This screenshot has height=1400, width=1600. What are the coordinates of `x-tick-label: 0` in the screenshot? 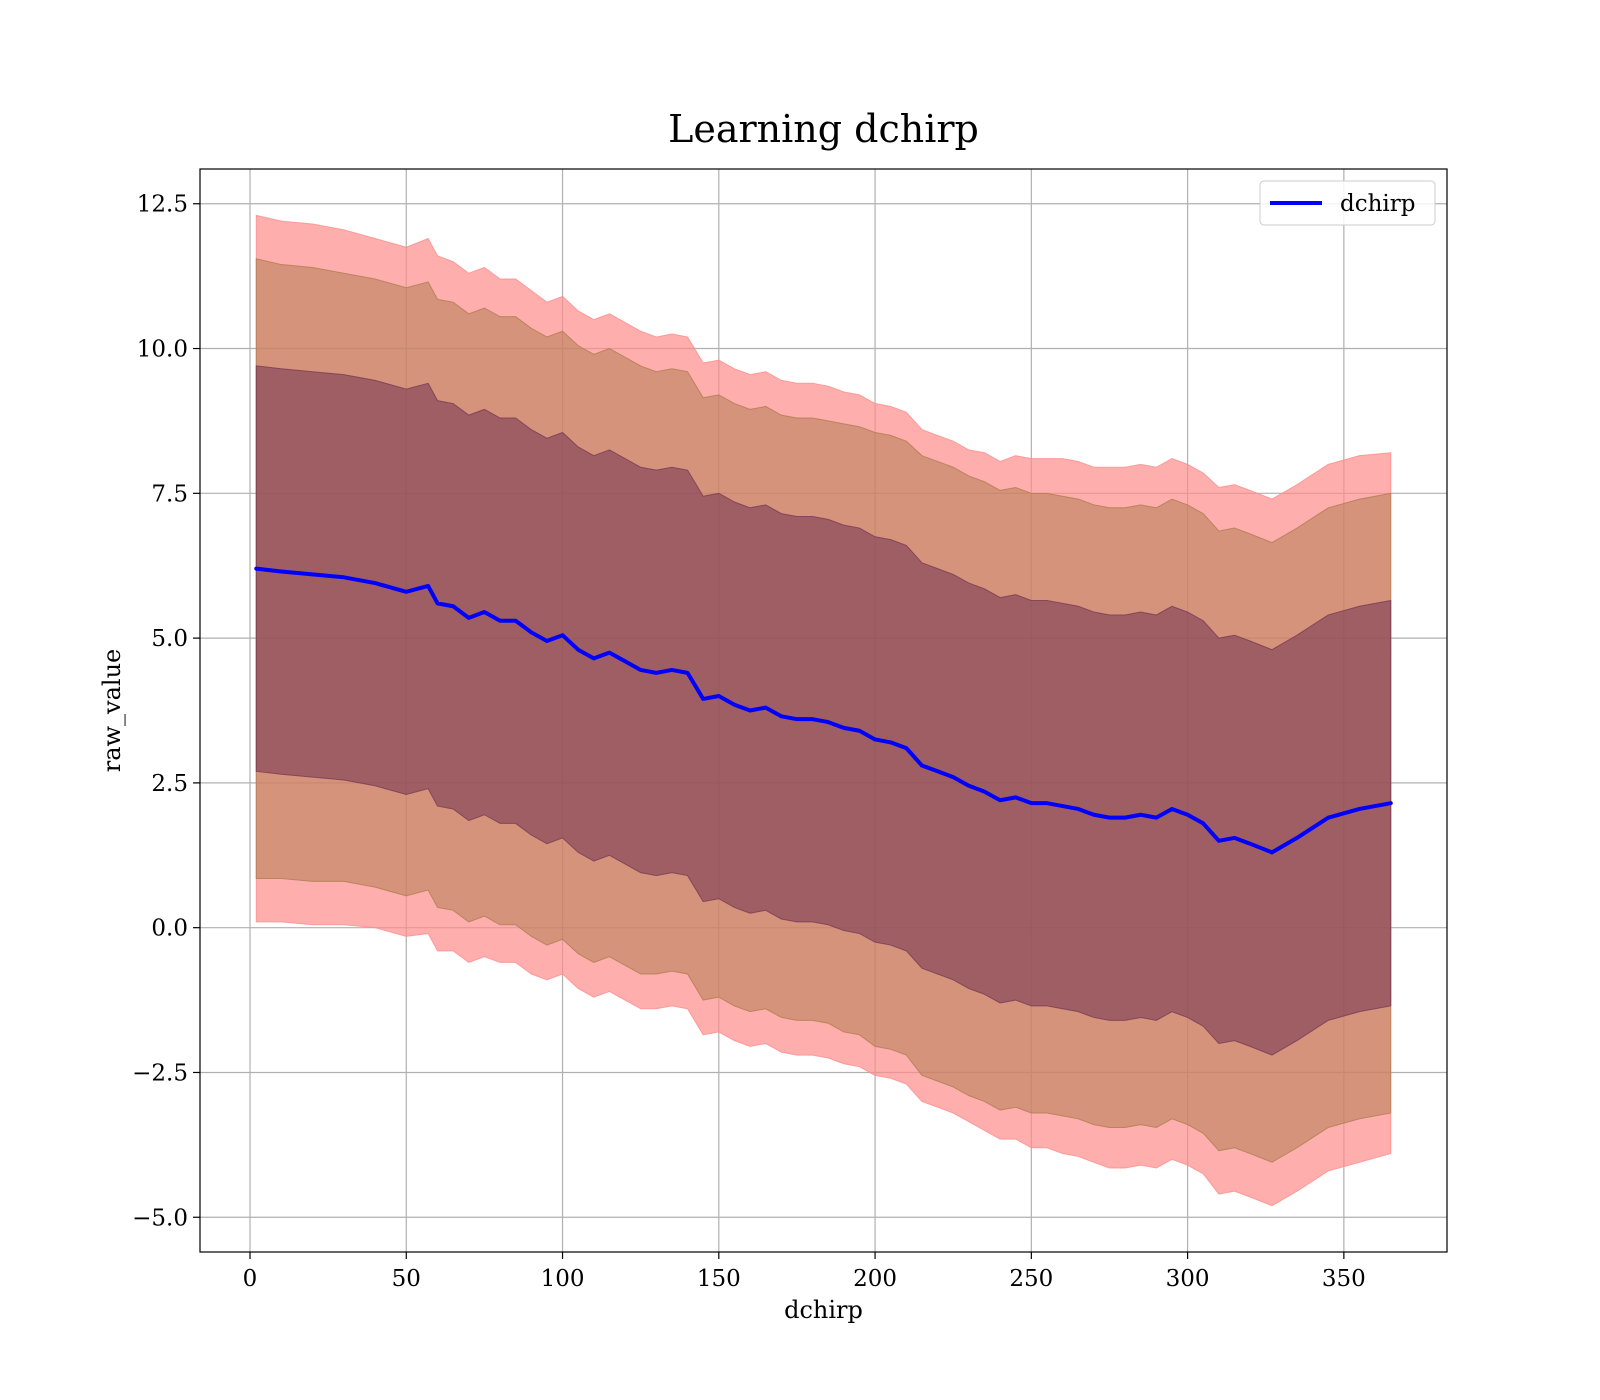 It's located at (250, 1279).